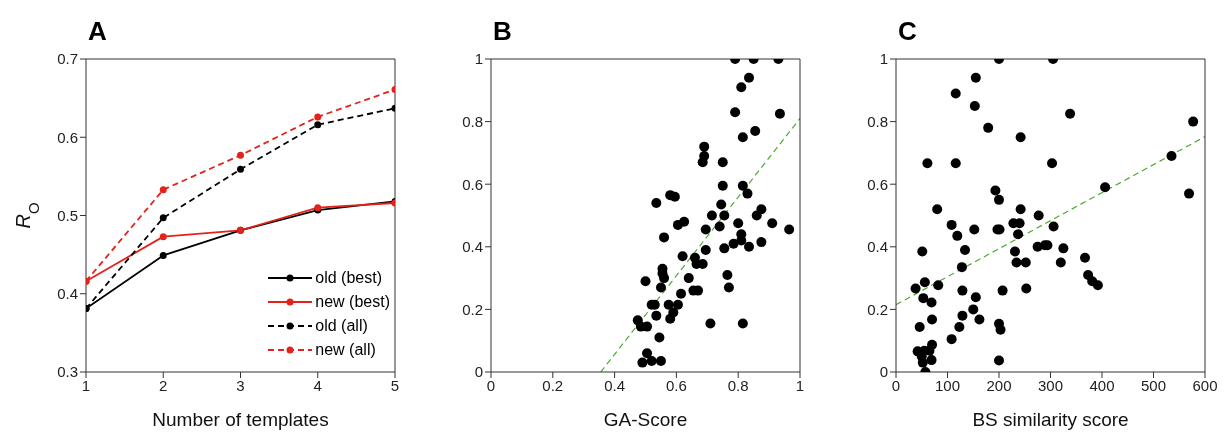 This screenshot has height=435, width=1225. Describe the element at coordinates (645, 419) in the screenshot. I see `x-axis-title: GA-Score` at that location.